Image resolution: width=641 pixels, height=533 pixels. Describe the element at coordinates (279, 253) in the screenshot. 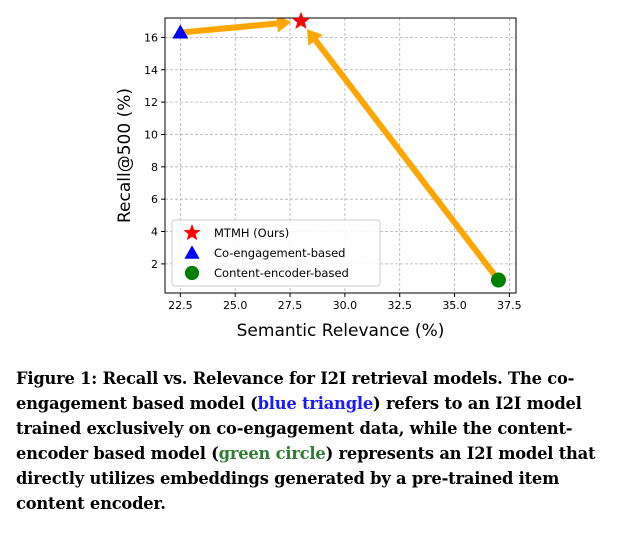

I see `legend-entry-label: Co-engagement-based` at that location.